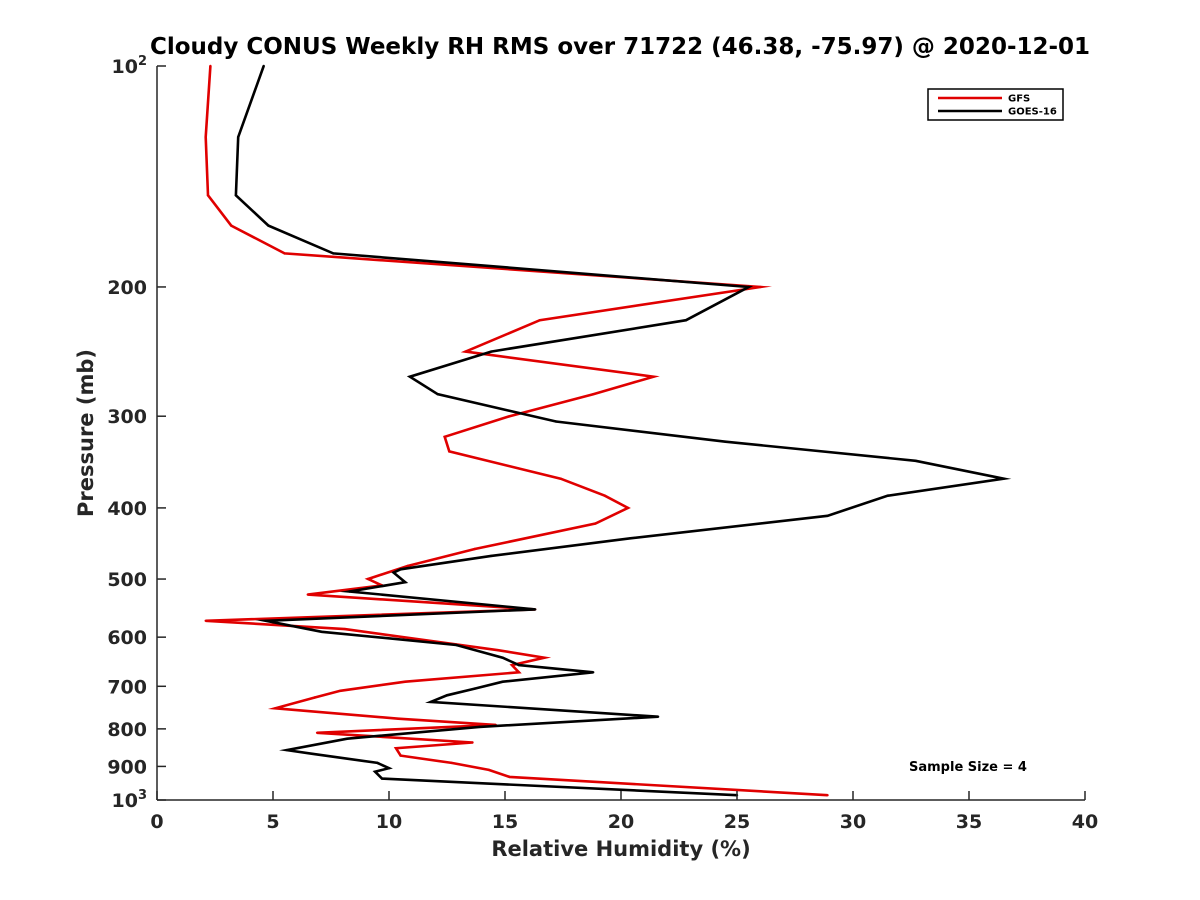 The image size is (1200, 900). I want to click on y-tick-label: 200, so click(127, 288).